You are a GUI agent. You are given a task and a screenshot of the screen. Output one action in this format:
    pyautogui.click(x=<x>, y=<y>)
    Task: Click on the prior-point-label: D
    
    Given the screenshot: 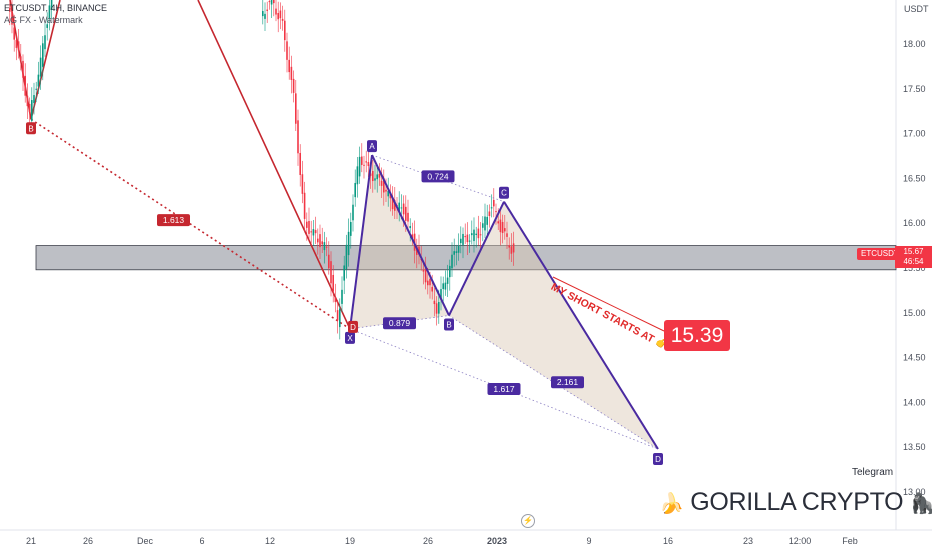 What is the action you would take?
    pyautogui.click(x=353, y=327)
    